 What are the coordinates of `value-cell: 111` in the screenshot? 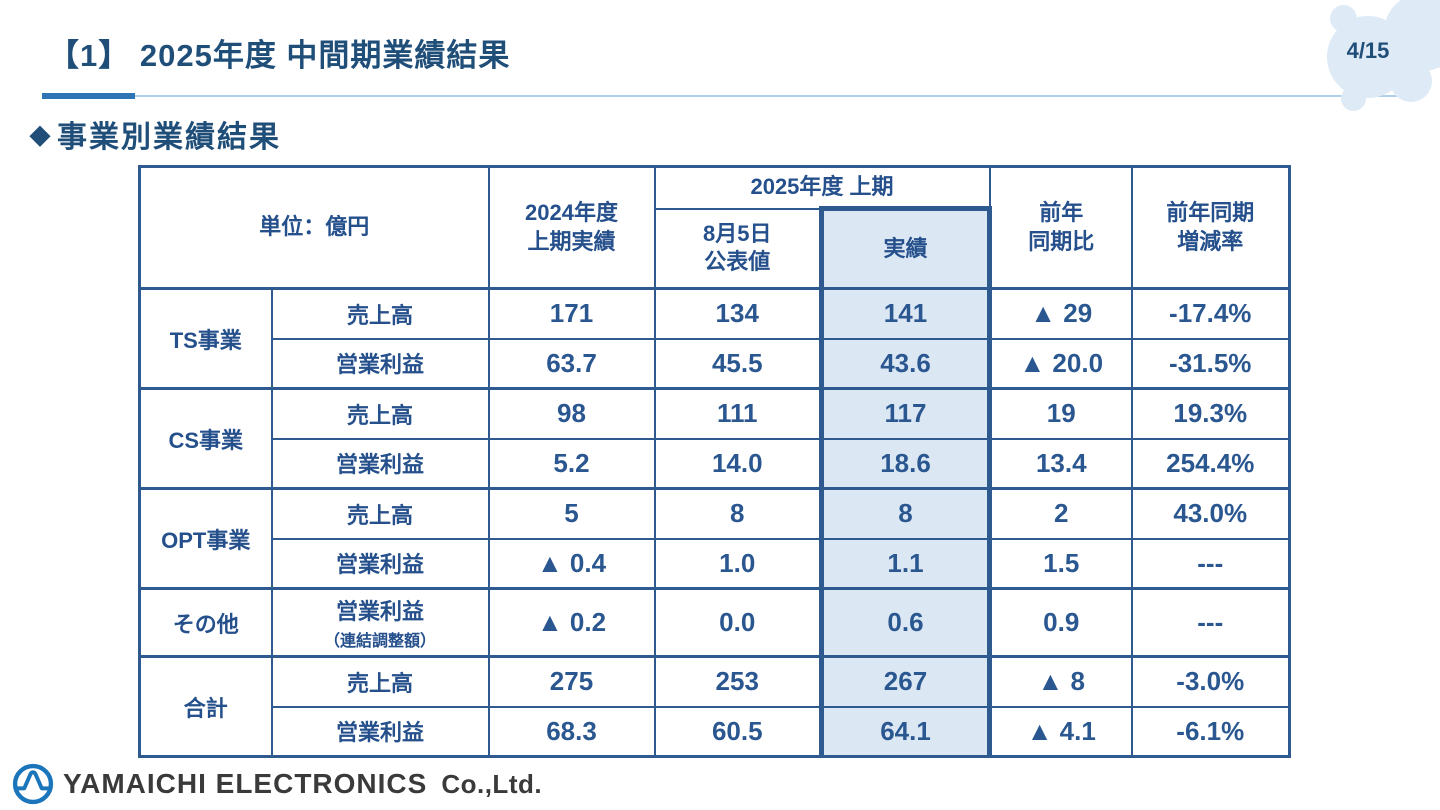 It's located at (738, 413).